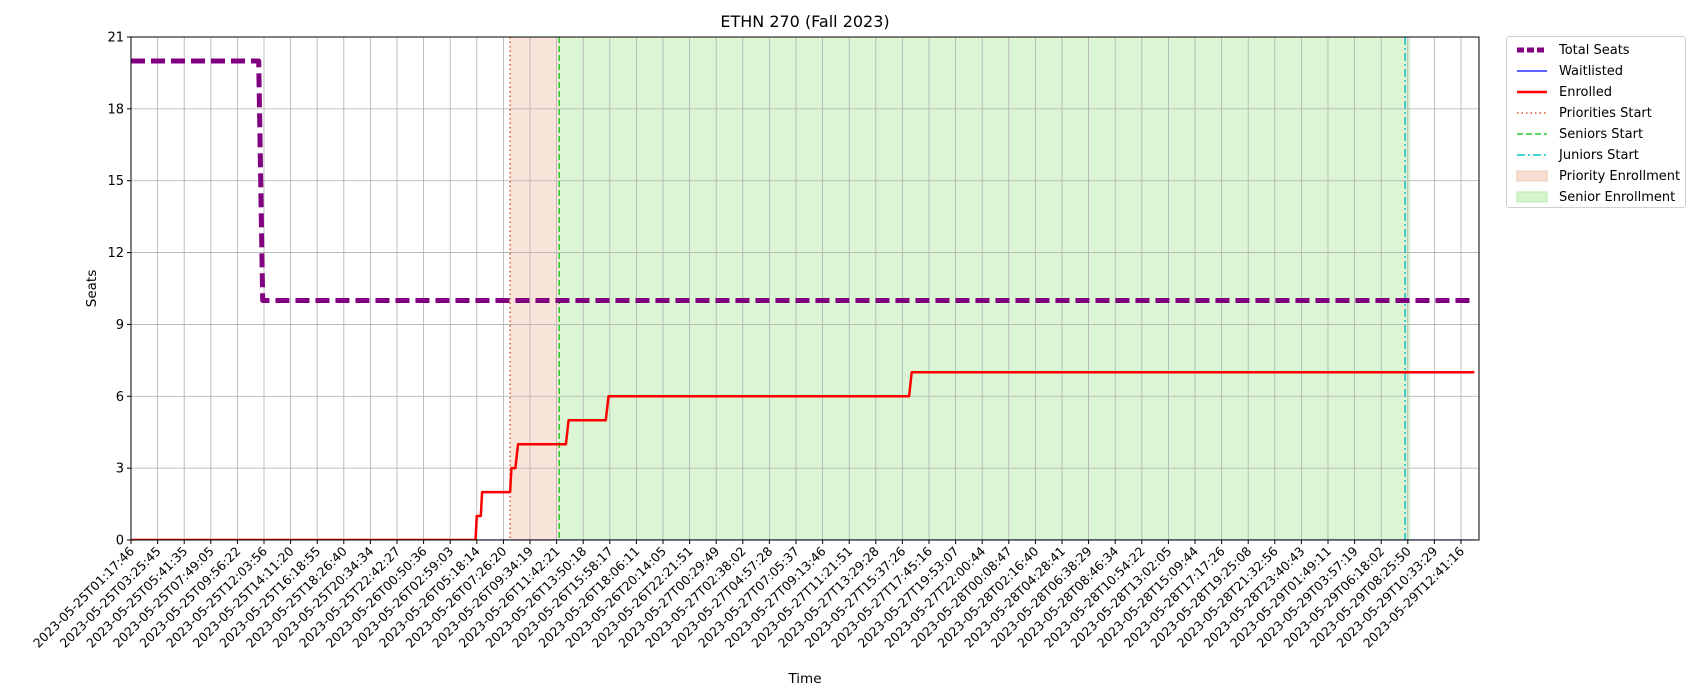 The width and height of the screenshot is (1700, 700). I want to click on legend-item: Priorities Start, so click(1583, 113).